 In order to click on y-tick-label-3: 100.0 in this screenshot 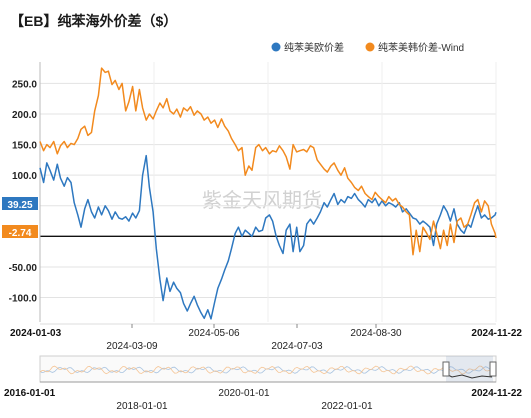, I will do `click(24, 176)`.